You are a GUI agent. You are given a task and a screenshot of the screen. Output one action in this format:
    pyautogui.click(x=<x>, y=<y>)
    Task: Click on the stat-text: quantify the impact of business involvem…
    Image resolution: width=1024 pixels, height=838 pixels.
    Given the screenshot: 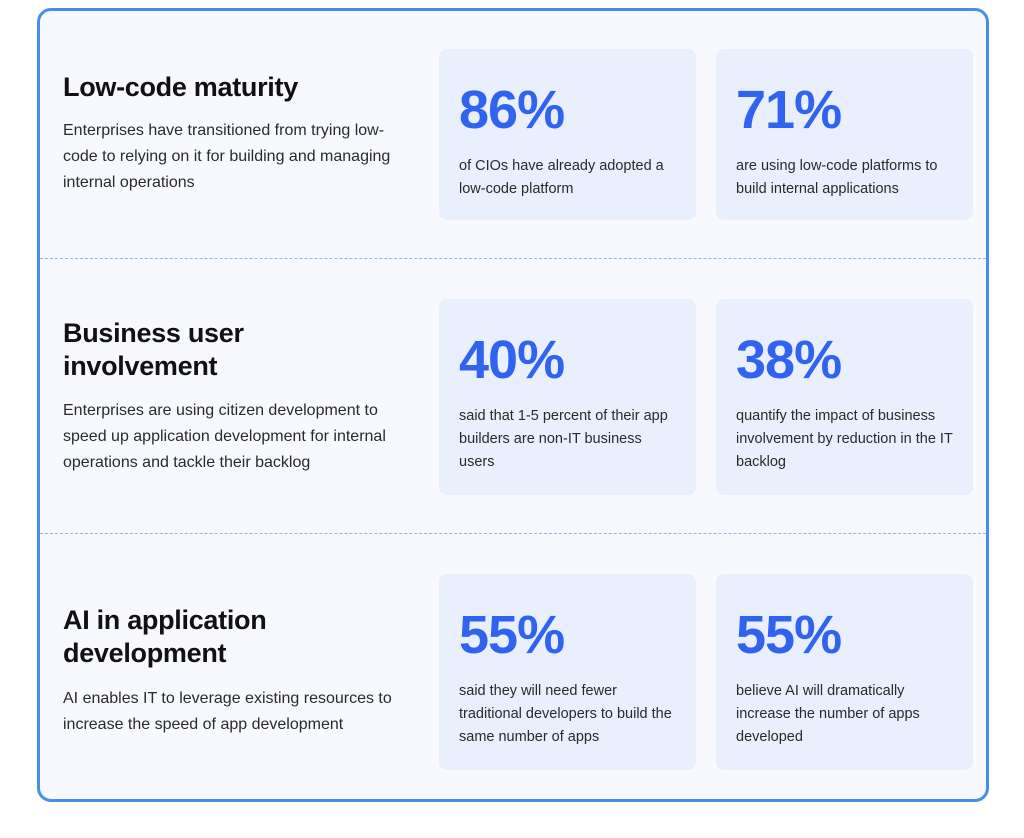 What is the action you would take?
    pyautogui.click(x=844, y=439)
    